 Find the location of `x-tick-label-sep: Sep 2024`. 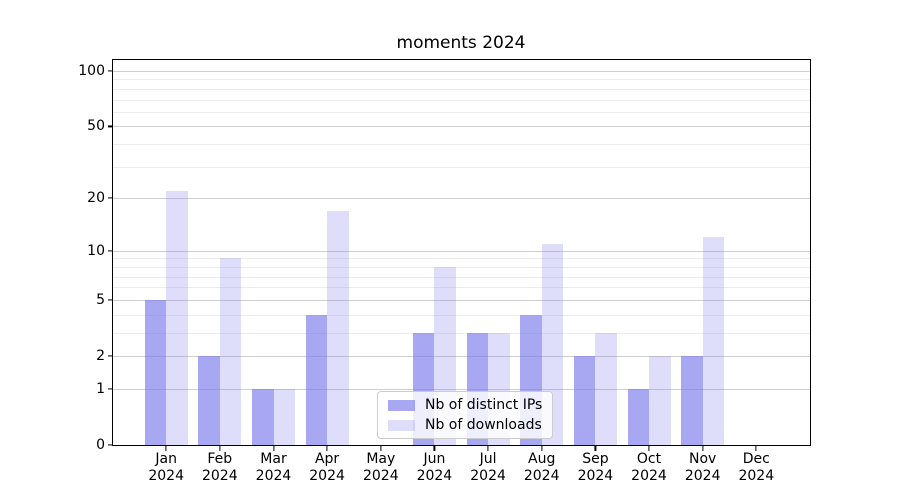

x-tick-label-sep: Sep 2024 is located at coordinates (595, 467).